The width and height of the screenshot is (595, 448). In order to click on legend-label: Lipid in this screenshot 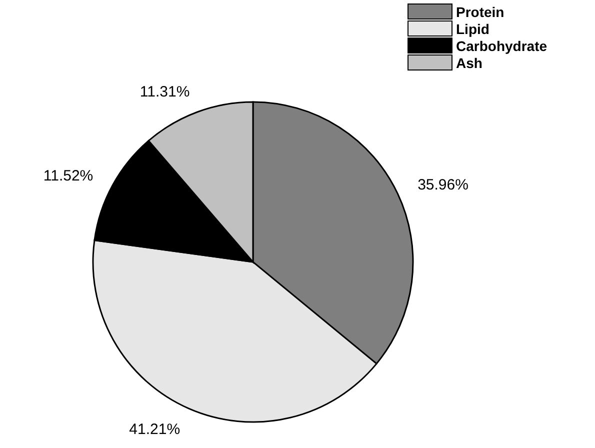, I will do `click(473, 28)`.